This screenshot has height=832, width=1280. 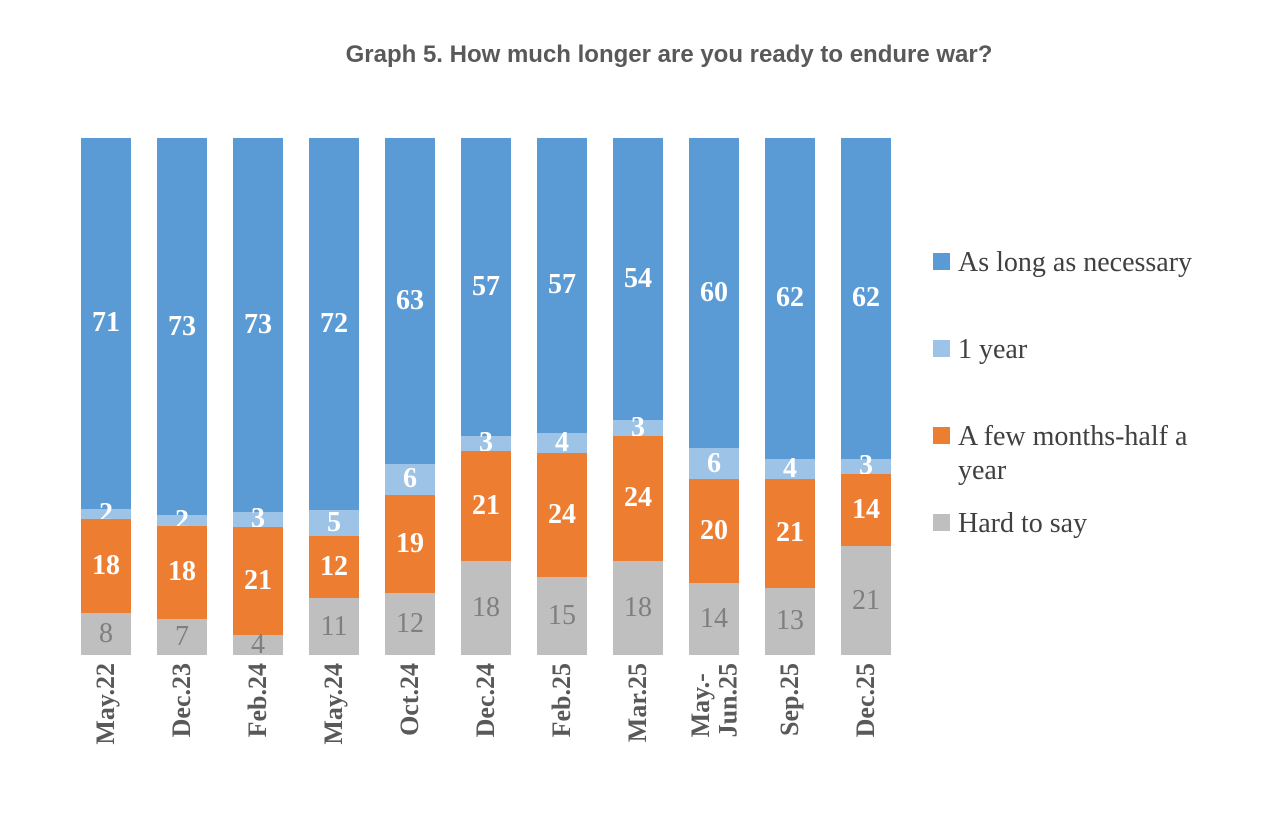 I want to click on bar-column: 72 5 12 11, so click(x=334, y=396).